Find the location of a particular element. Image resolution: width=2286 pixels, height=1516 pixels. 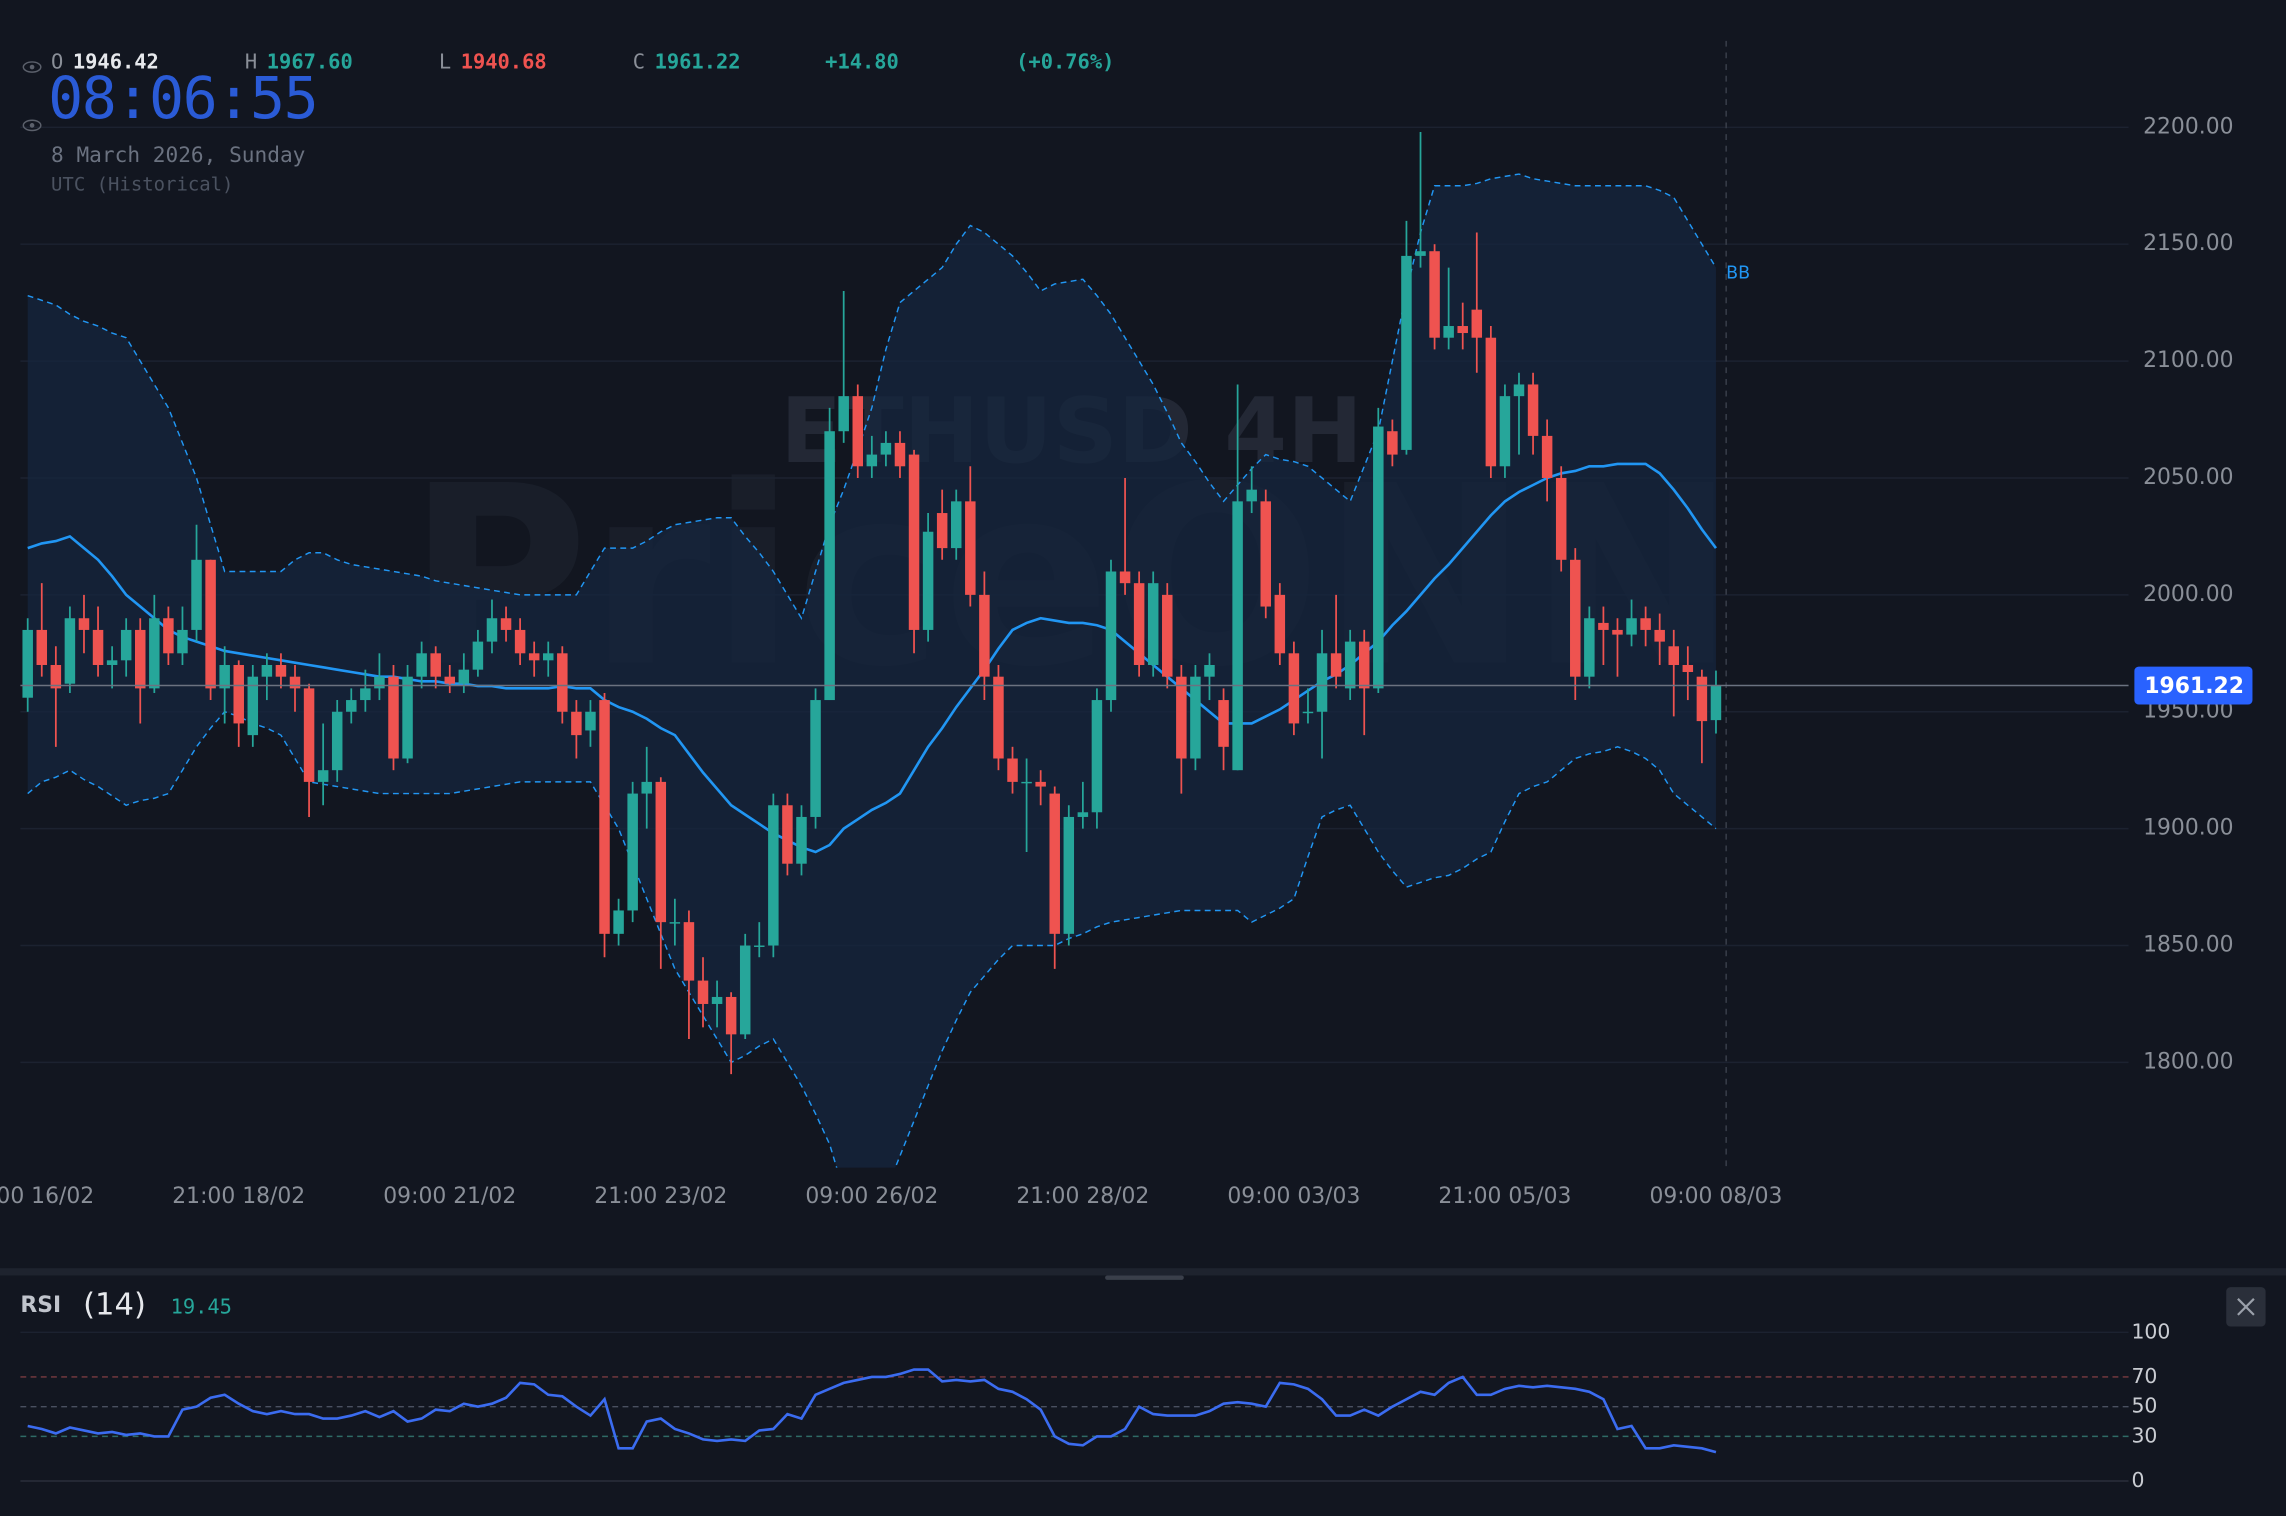

timezone: UTC (Historical) is located at coordinates (142, 185).